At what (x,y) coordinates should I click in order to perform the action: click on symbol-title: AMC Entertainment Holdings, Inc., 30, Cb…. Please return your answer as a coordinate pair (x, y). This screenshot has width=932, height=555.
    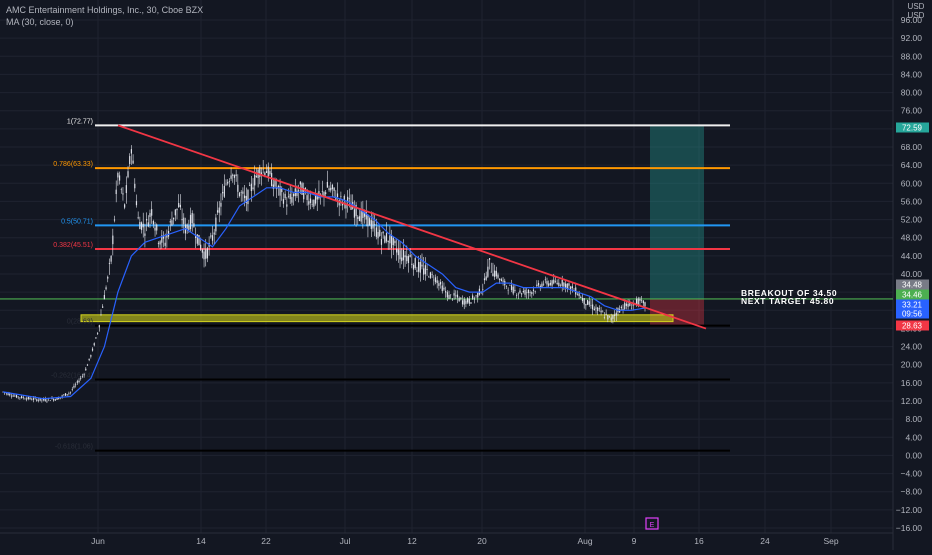
    Looking at the image, I should click on (105, 10).